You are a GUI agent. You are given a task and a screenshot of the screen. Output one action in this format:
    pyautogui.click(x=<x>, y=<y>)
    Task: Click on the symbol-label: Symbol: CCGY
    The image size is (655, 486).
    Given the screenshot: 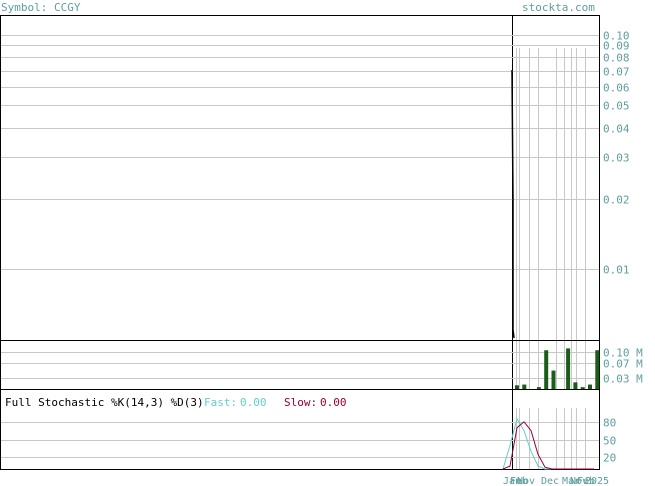 What is the action you would take?
    pyautogui.click(x=41, y=7)
    